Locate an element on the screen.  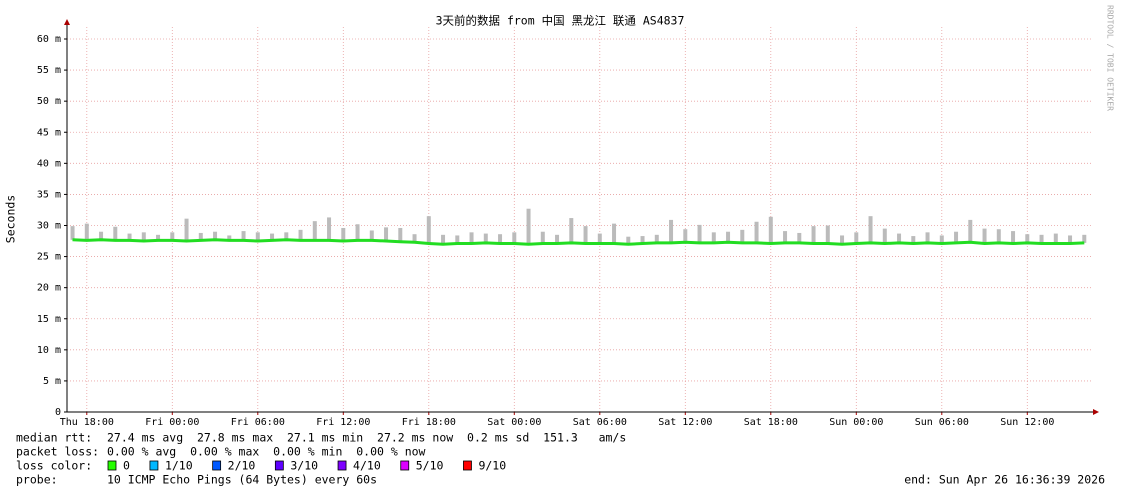
y-arrow is located at coordinates (67, 22).